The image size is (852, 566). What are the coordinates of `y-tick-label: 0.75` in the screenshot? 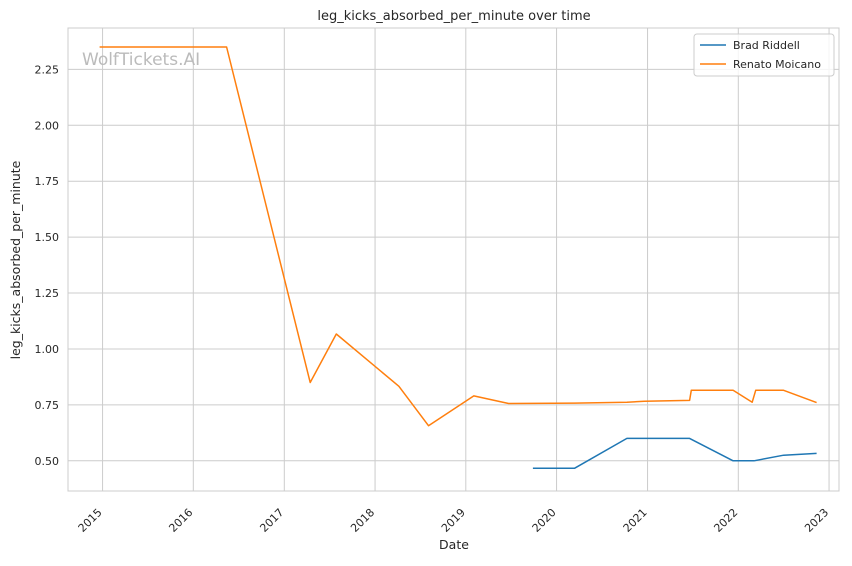 It's located at (47, 405).